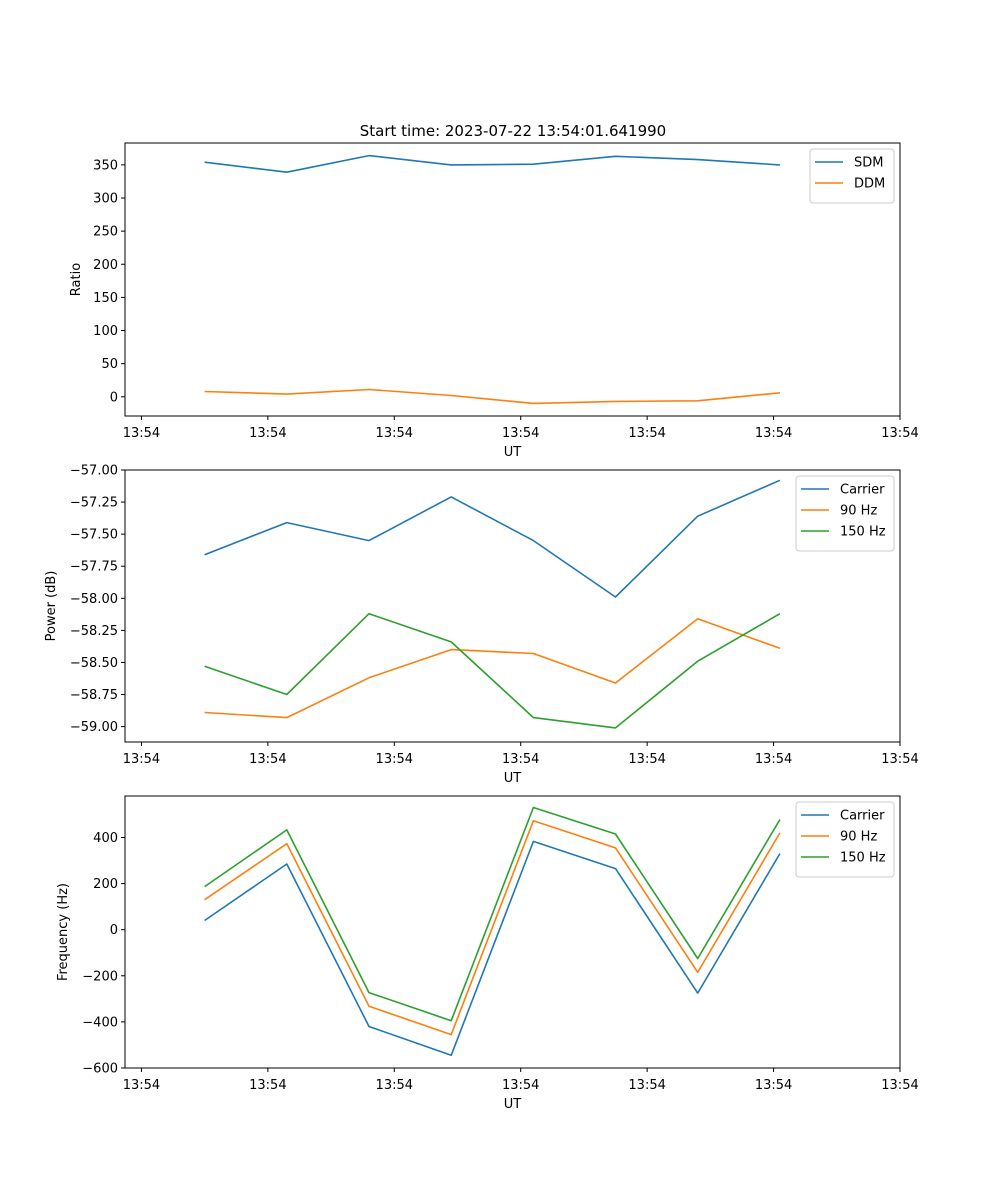 The image size is (1000, 1200). Describe the element at coordinates (94, 567) in the screenshot. I see `y-tick-label: −57.75` at that location.